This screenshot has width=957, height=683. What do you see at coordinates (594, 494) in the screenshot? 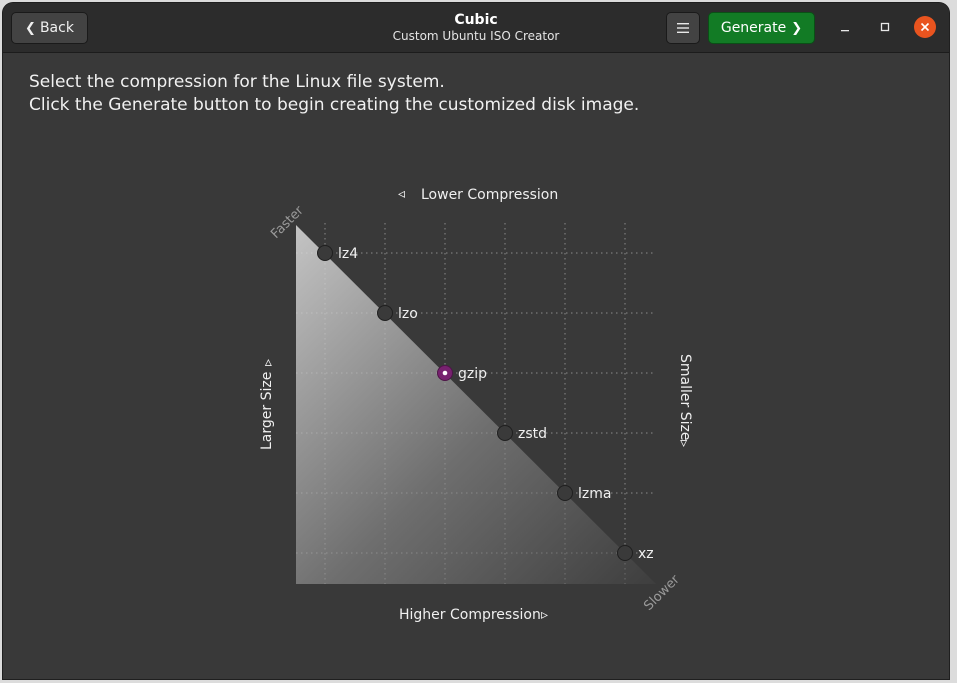
I see `radio-option-label: lzma` at bounding box center [594, 494].